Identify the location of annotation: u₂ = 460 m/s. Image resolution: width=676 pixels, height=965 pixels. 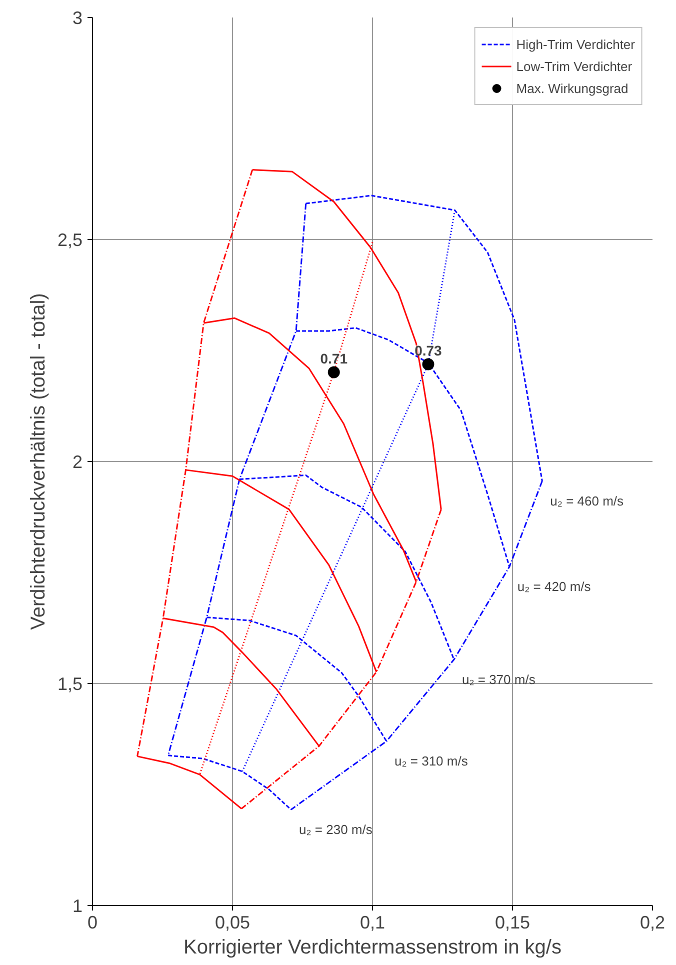
(587, 501).